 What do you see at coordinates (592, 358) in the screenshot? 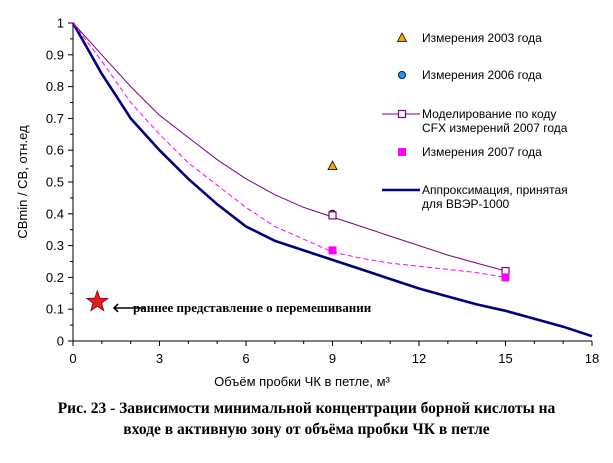
I see `x-tick-label: 18` at bounding box center [592, 358].